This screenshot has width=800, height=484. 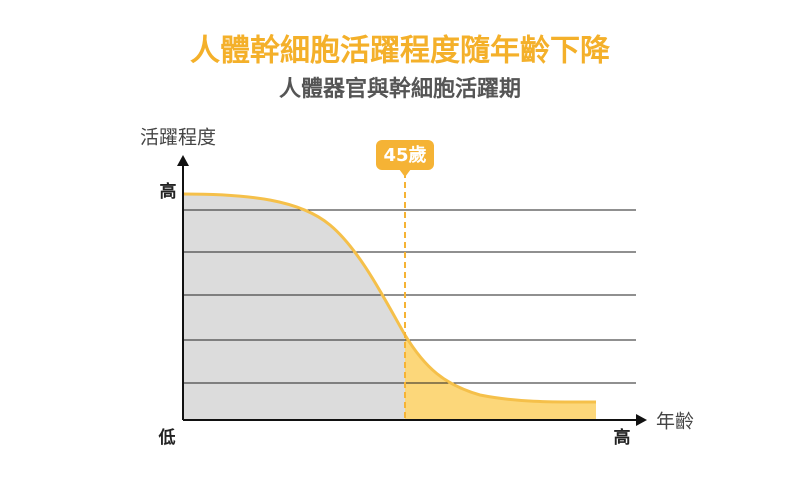 What do you see at coordinates (500, 377) in the screenshot?
I see `area-after` at bounding box center [500, 377].